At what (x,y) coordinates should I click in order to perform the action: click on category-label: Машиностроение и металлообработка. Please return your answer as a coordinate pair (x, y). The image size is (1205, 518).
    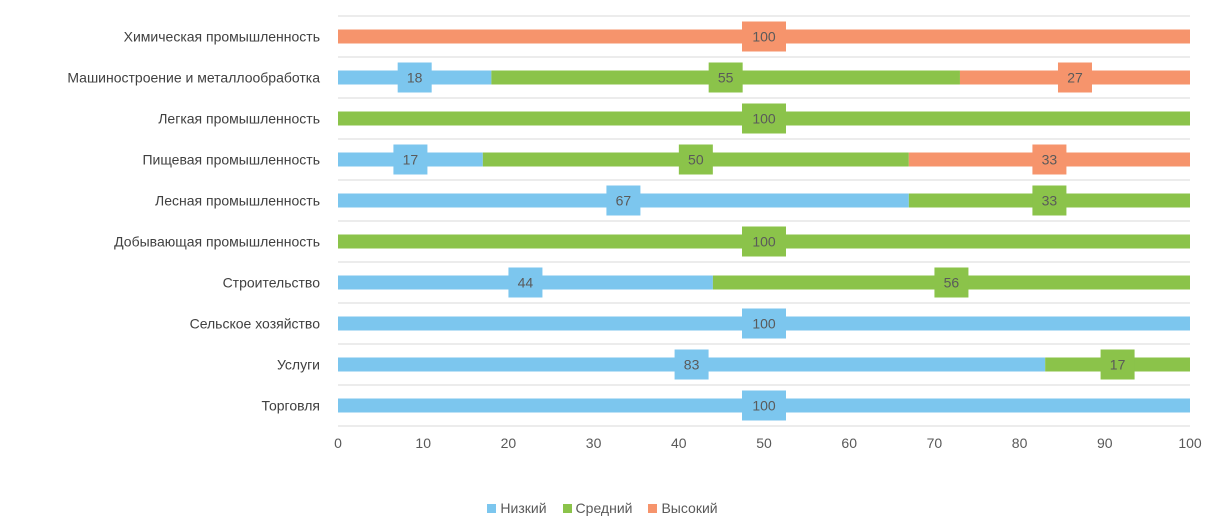
    Looking at the image, I should click on (193, 78).